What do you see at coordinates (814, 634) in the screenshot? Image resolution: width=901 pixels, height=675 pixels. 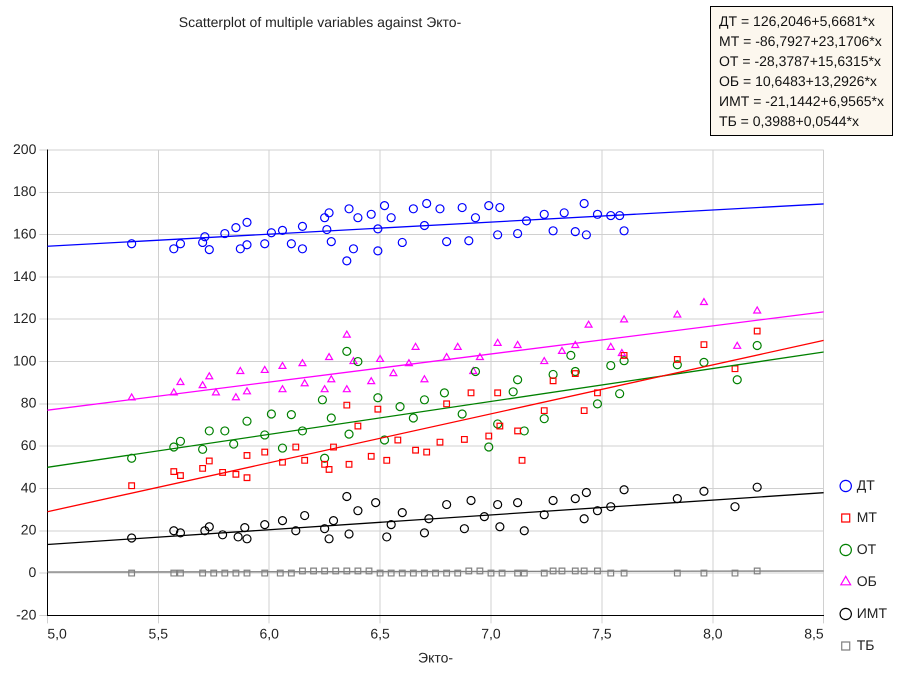 I see `x-tick-label: 8,5` at bounding box center [814, 634].